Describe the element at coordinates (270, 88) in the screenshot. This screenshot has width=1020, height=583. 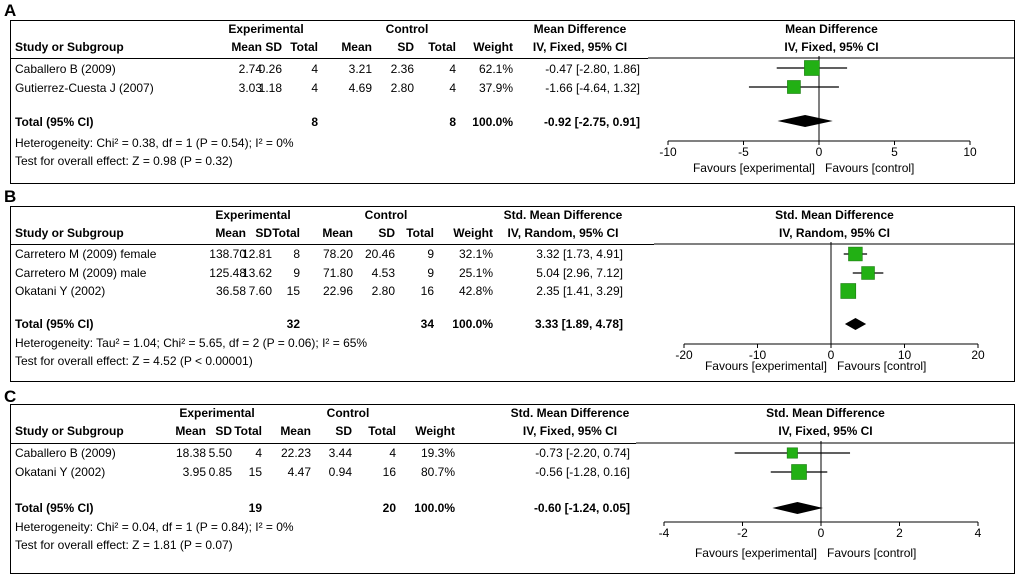
I see `exp-sd-cell: 1.18` at that location.